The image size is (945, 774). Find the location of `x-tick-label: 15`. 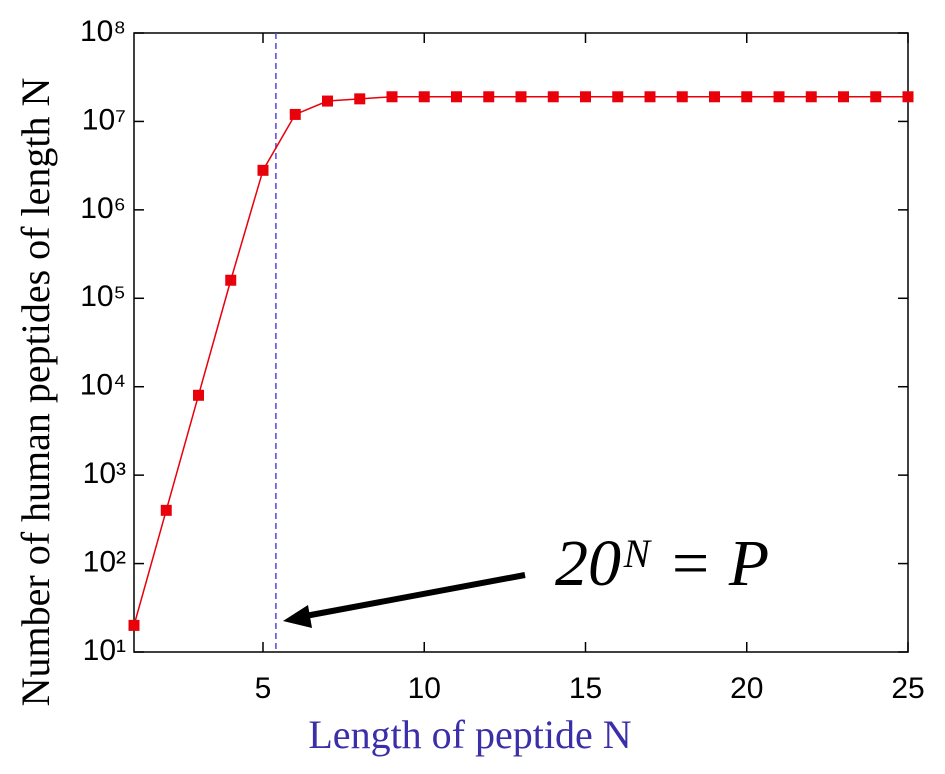

x-tick-label: 15 is located at coordinates (585, 688).